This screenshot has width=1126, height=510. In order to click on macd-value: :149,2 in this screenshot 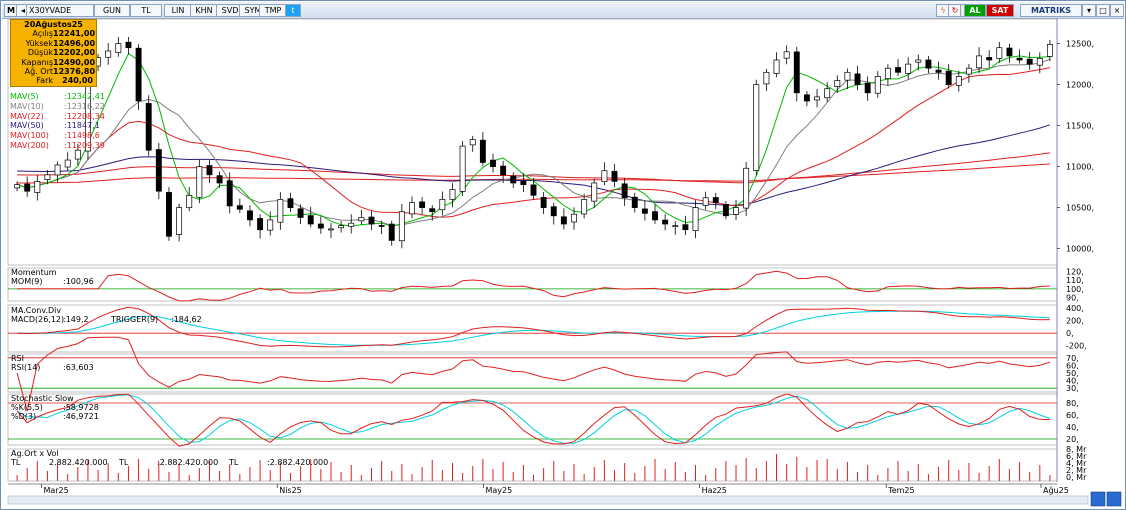, I will do `click(76, 319)`.